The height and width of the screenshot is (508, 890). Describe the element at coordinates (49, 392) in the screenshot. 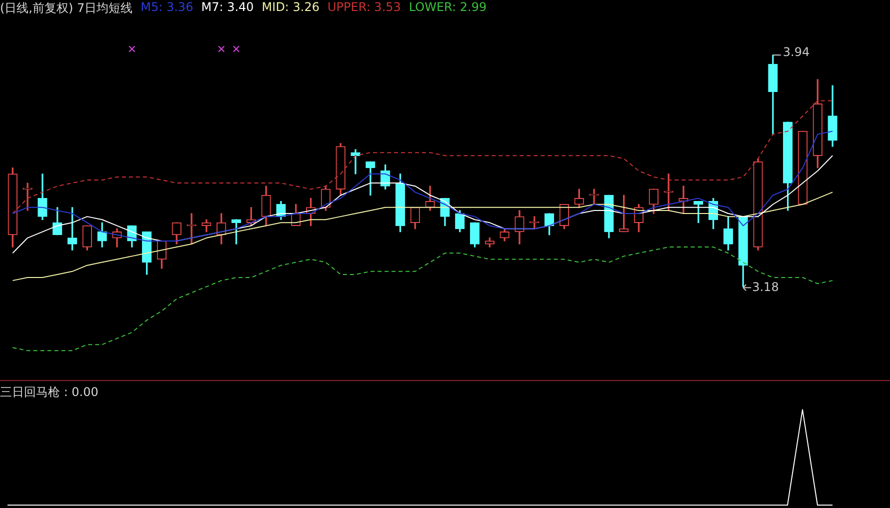

I see `chart-title: 三日回马枪 : 0.00` at that location.